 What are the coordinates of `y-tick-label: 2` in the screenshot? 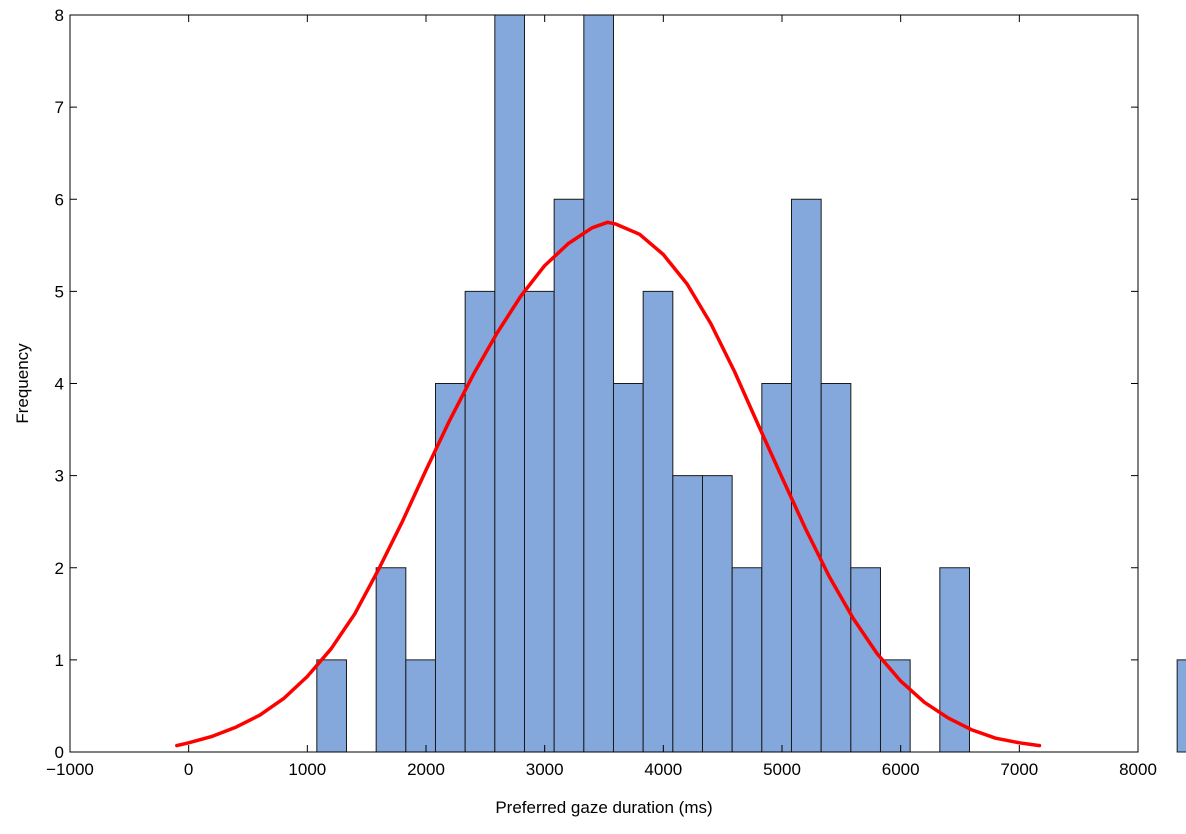 It's located at (59, 568).